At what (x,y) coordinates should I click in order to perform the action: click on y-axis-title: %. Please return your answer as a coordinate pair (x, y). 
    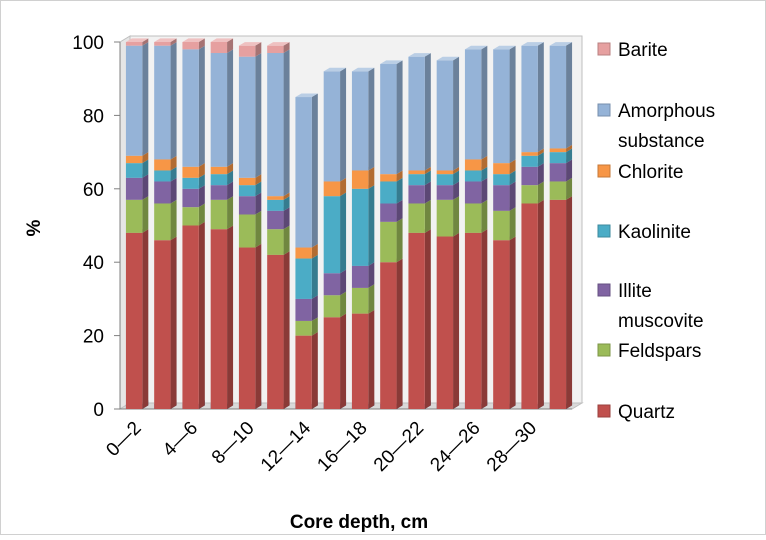
    Looking at the image, I should click on (34, 227).